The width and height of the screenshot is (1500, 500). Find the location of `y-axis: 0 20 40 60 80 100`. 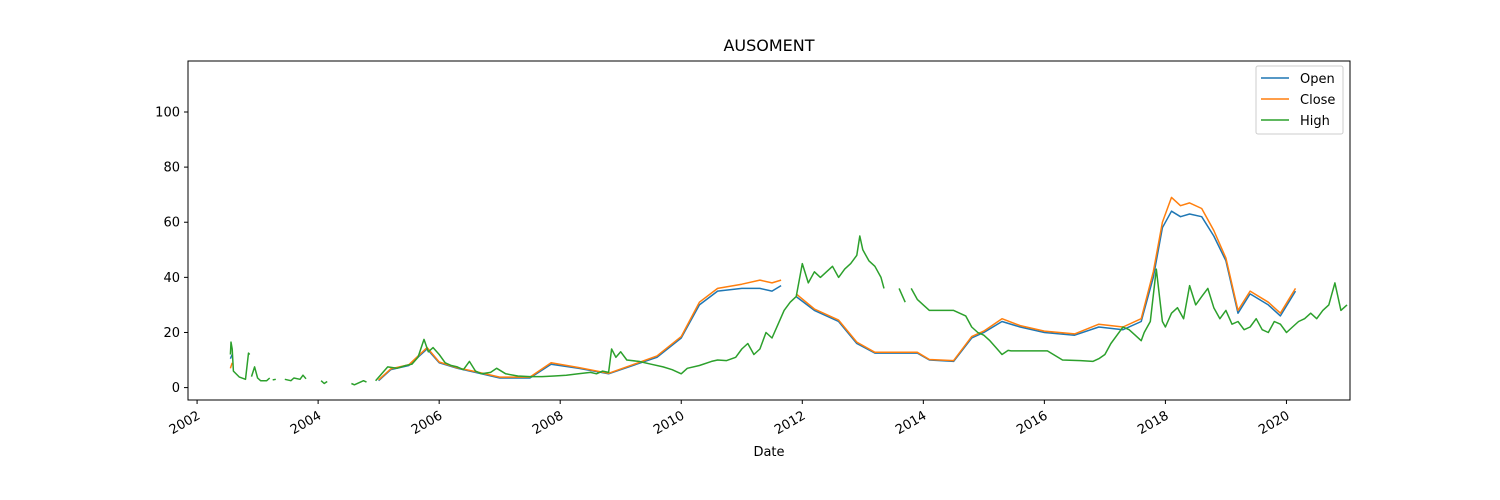

y-axis: 0 20 40 60 80 100 is located at coordinates (171, 250).